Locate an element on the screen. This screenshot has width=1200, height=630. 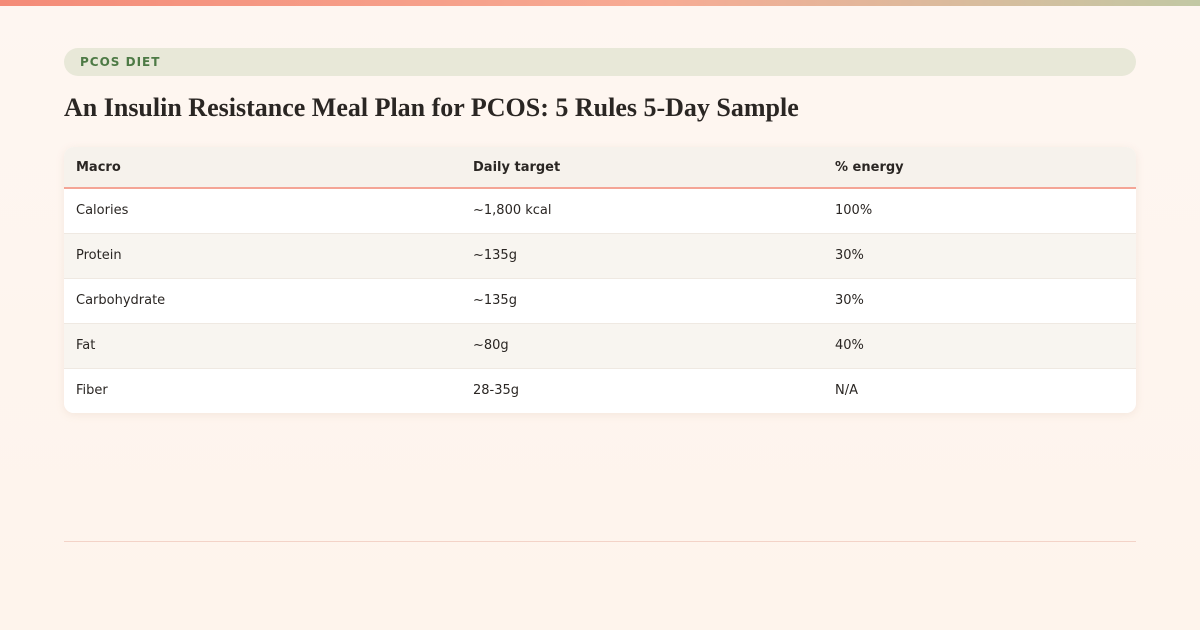
table-row: Carbohydrate ~135g 30% is located at coordinates (600, 300).